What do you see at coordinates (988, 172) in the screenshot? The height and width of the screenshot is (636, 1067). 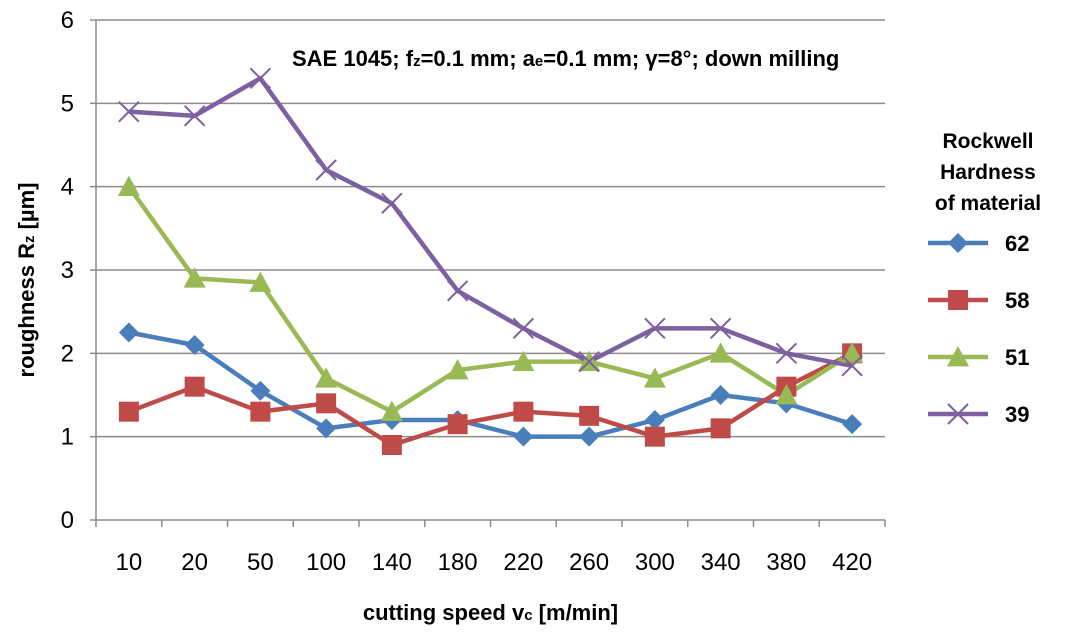 I see `legend-title: Hardness` at bounding box center [988, 172].